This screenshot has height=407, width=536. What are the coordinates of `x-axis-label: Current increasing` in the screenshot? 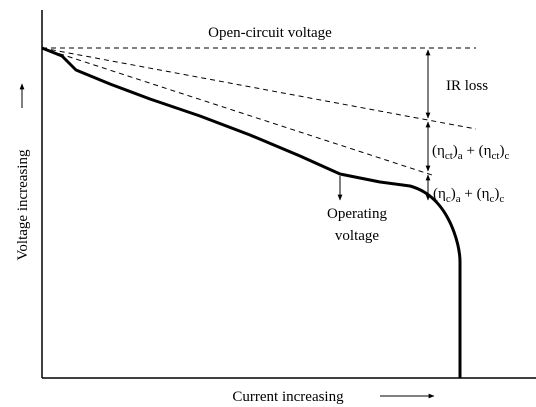 It's located at (288, 397).